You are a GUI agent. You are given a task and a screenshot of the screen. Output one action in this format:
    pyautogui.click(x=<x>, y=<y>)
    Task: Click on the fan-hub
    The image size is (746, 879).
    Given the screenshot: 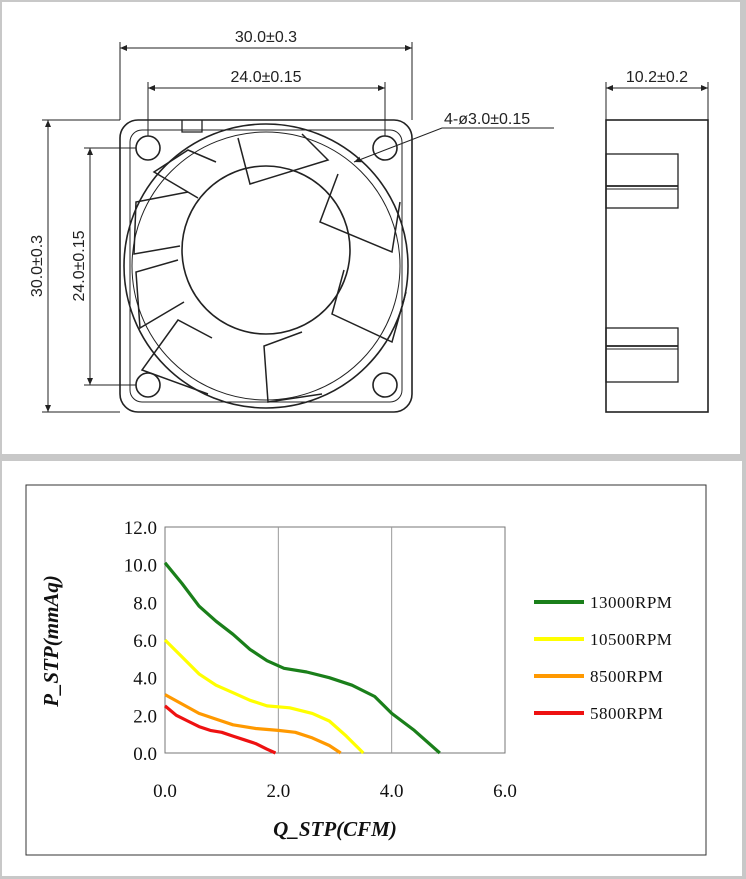 What is the action you would take?
    pyautogui.click(x=266, y=250)
    